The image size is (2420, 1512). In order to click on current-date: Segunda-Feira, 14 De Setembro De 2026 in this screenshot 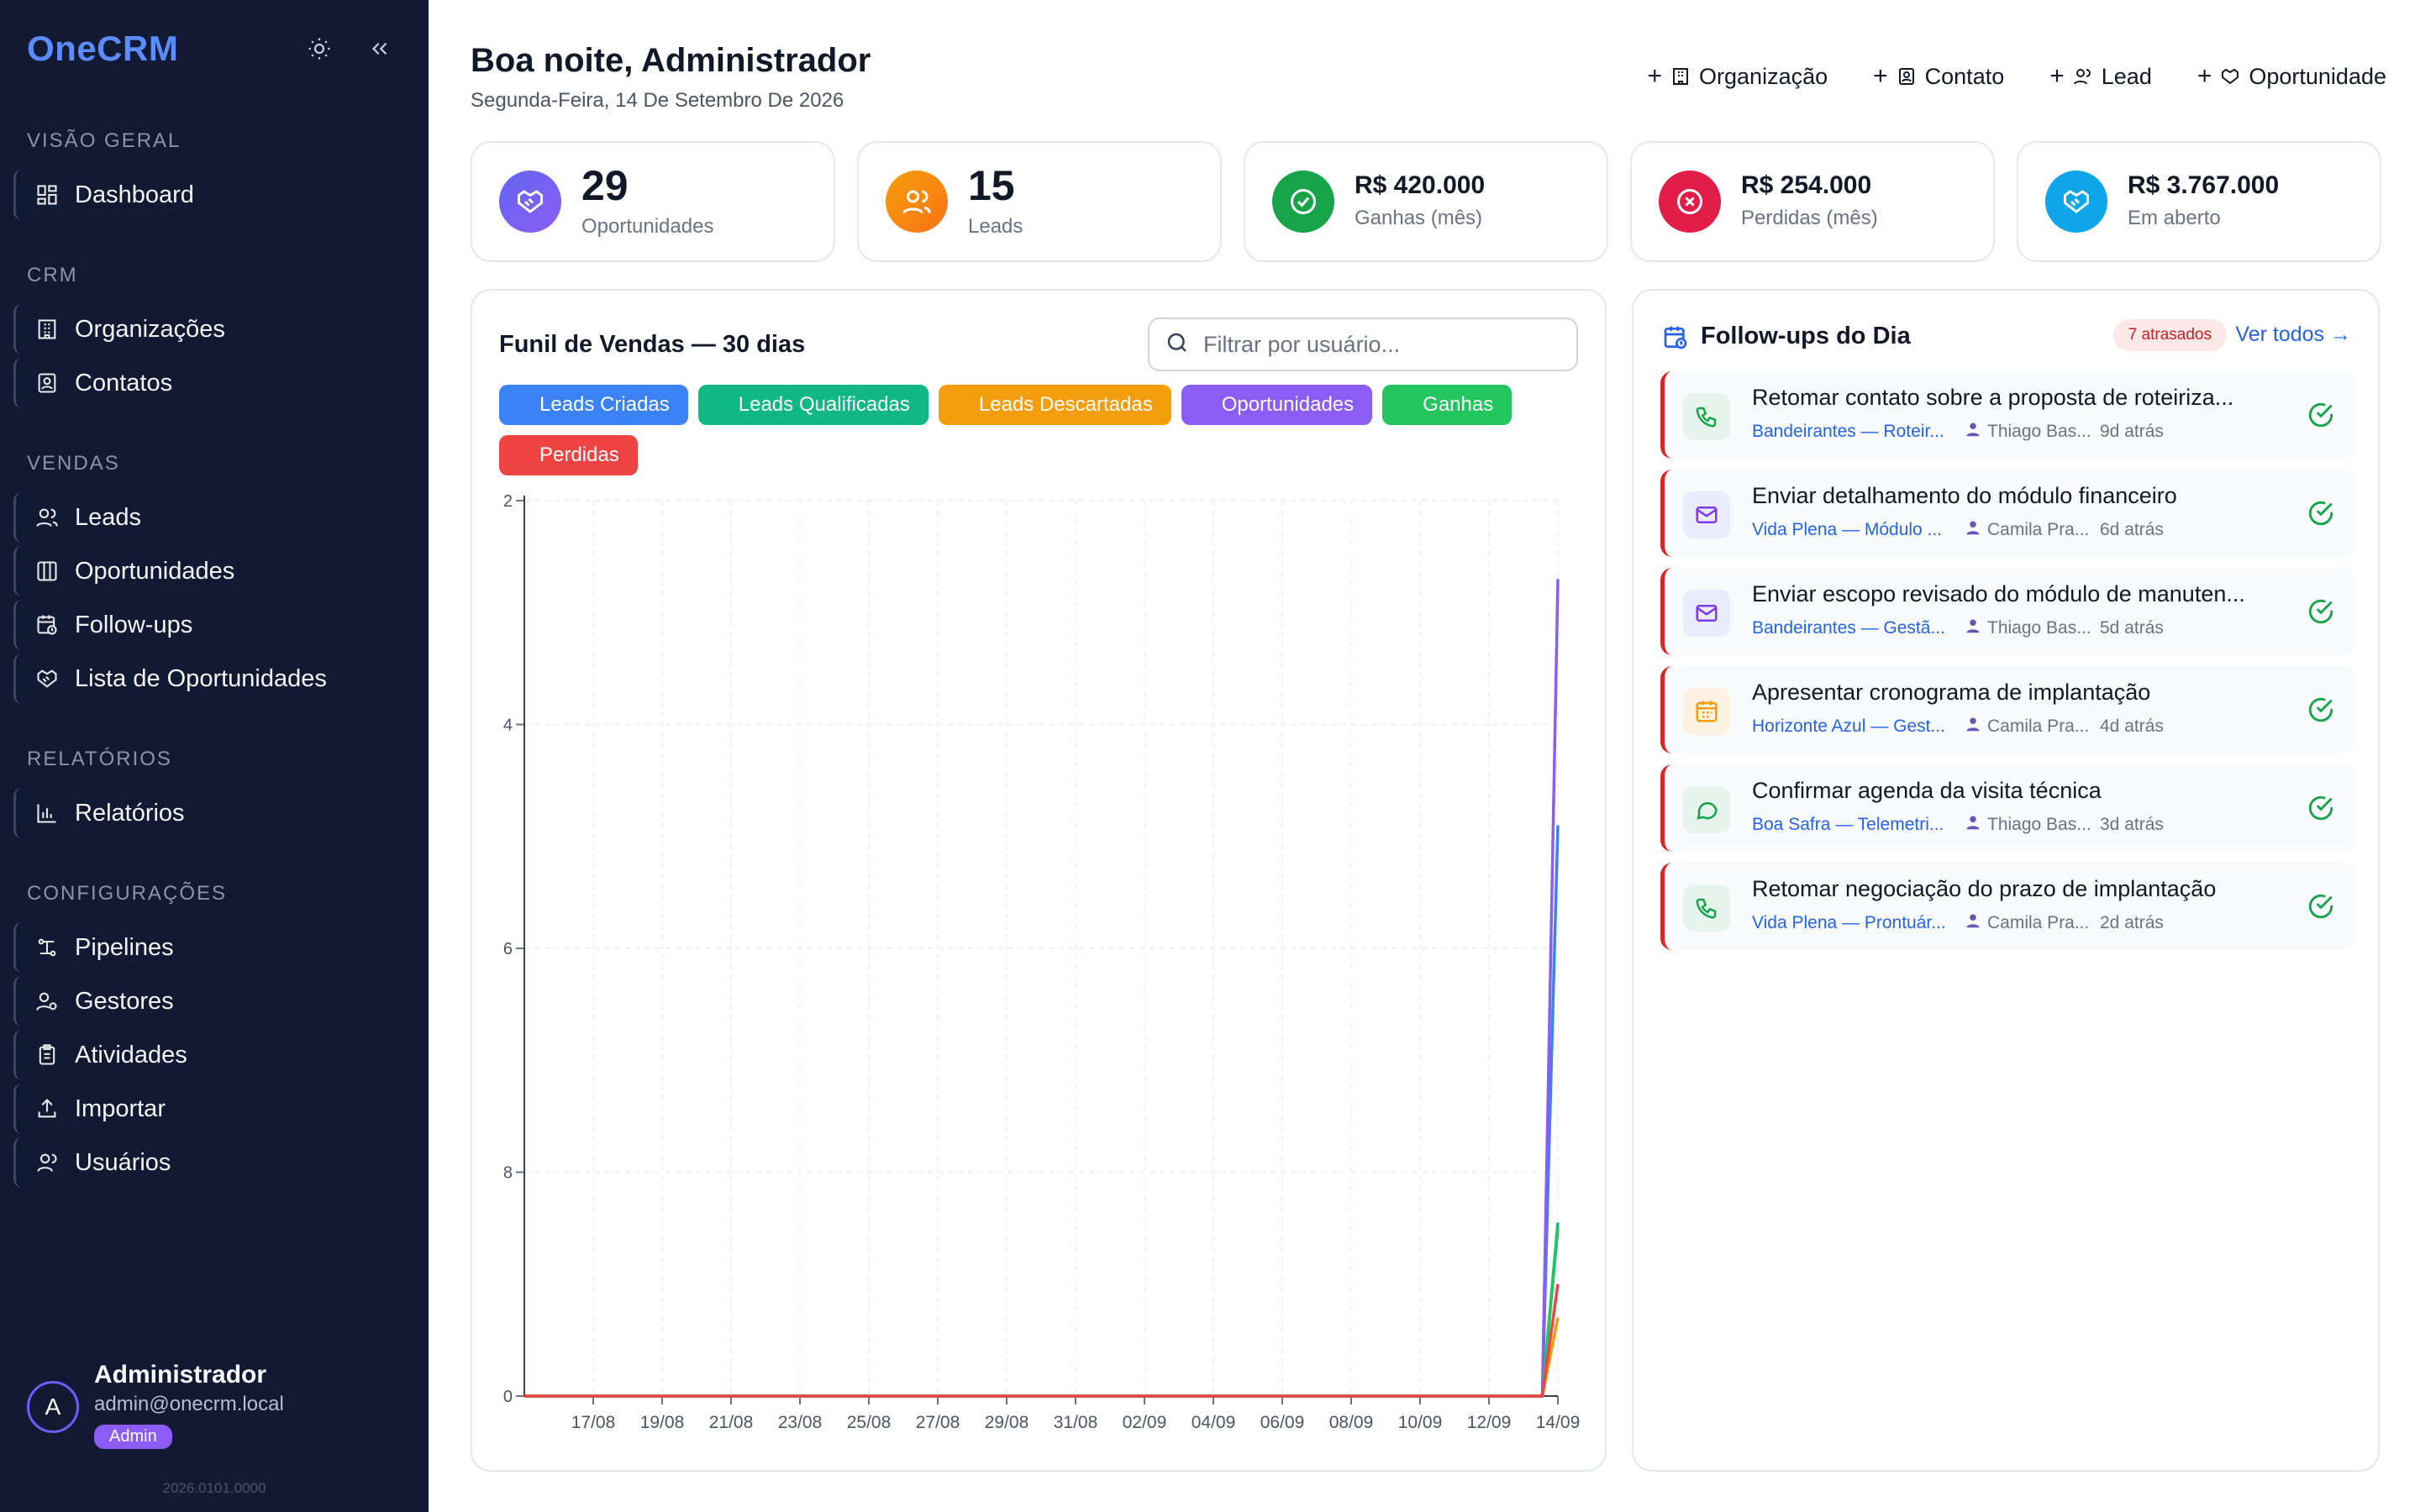, I will do `click(658, 100)`.